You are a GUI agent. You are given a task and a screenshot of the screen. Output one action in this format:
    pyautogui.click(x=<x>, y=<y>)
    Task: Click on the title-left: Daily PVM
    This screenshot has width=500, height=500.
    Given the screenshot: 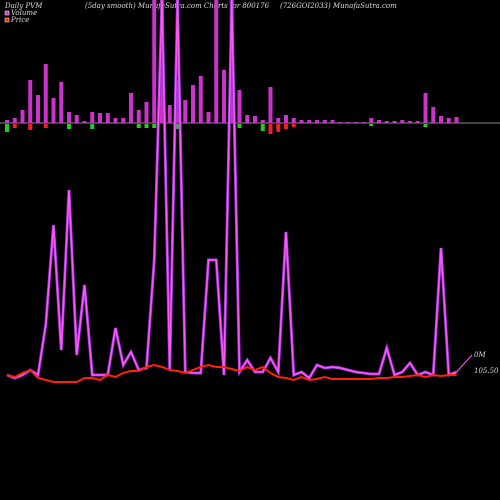 What is the action you would take?
    pyautogui.click(x=23, y=6)
    